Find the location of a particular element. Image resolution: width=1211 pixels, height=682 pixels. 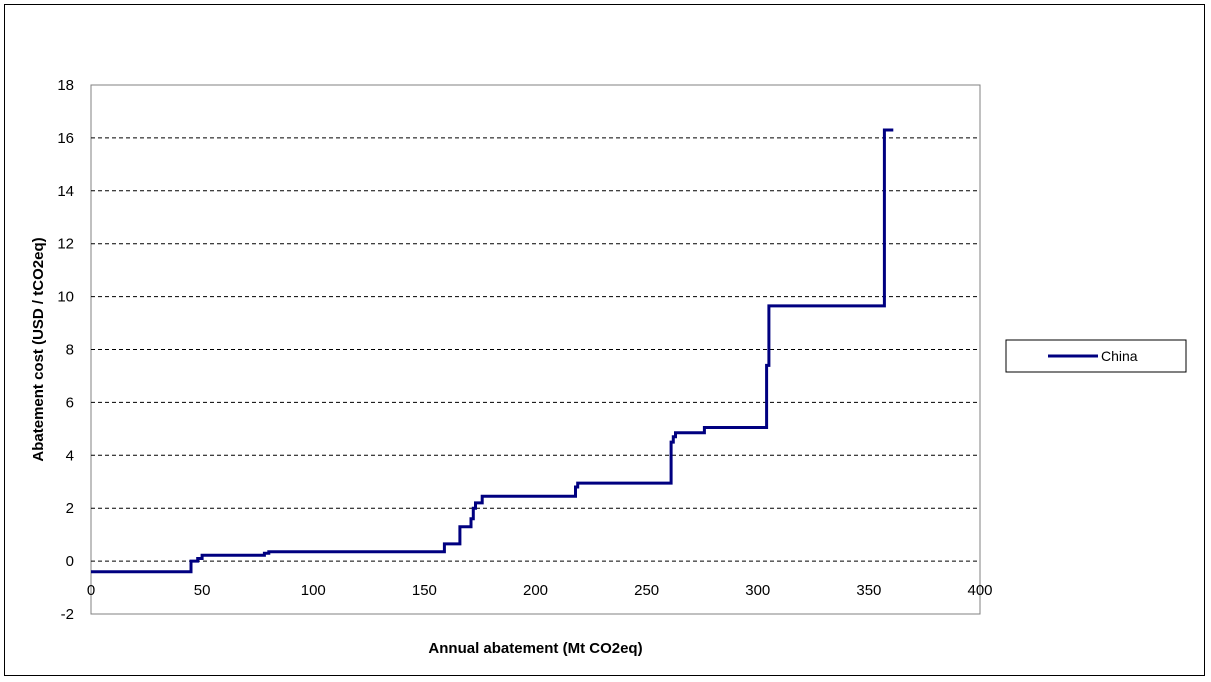

y-tick-labels: -2 0 2 4 6 8 10 12 14 16 18 is located at coordinates (65, 350).